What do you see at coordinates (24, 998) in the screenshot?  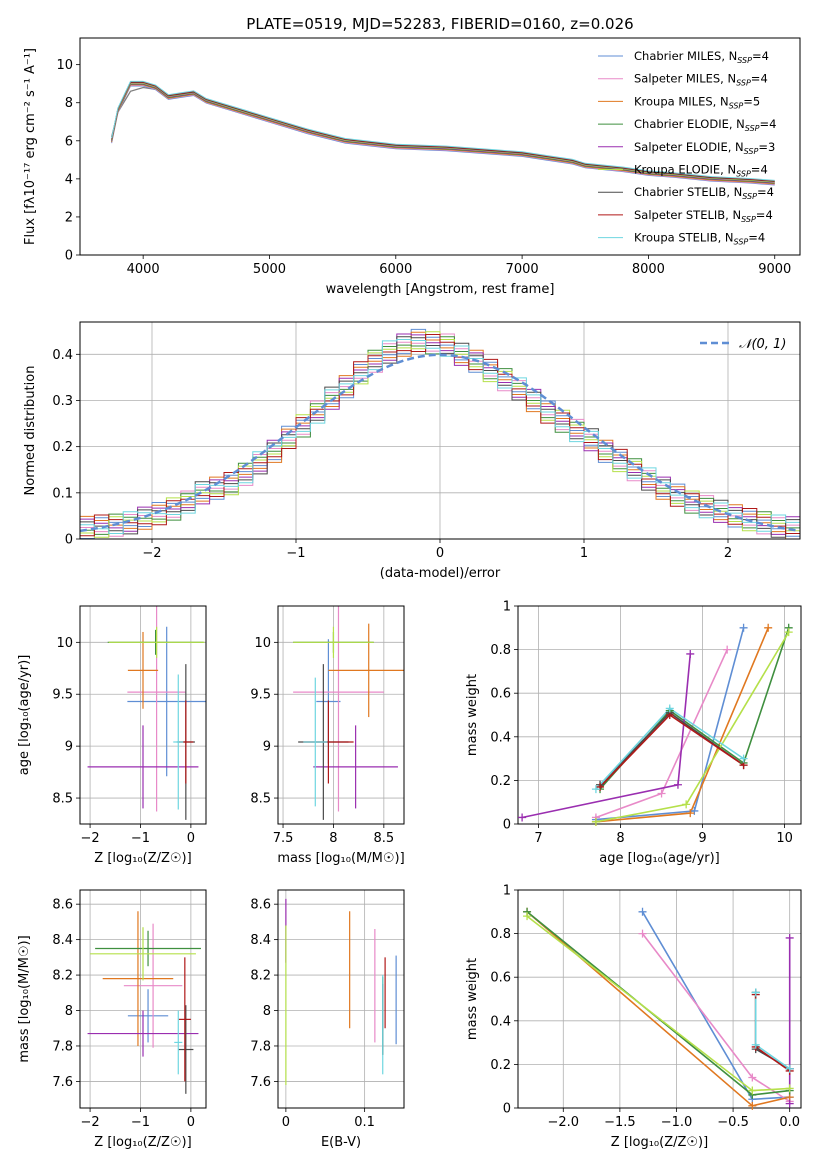 I see `y-axis-label: mass [log₁₀(M/M☉)]` at bounding box center [24, 998].